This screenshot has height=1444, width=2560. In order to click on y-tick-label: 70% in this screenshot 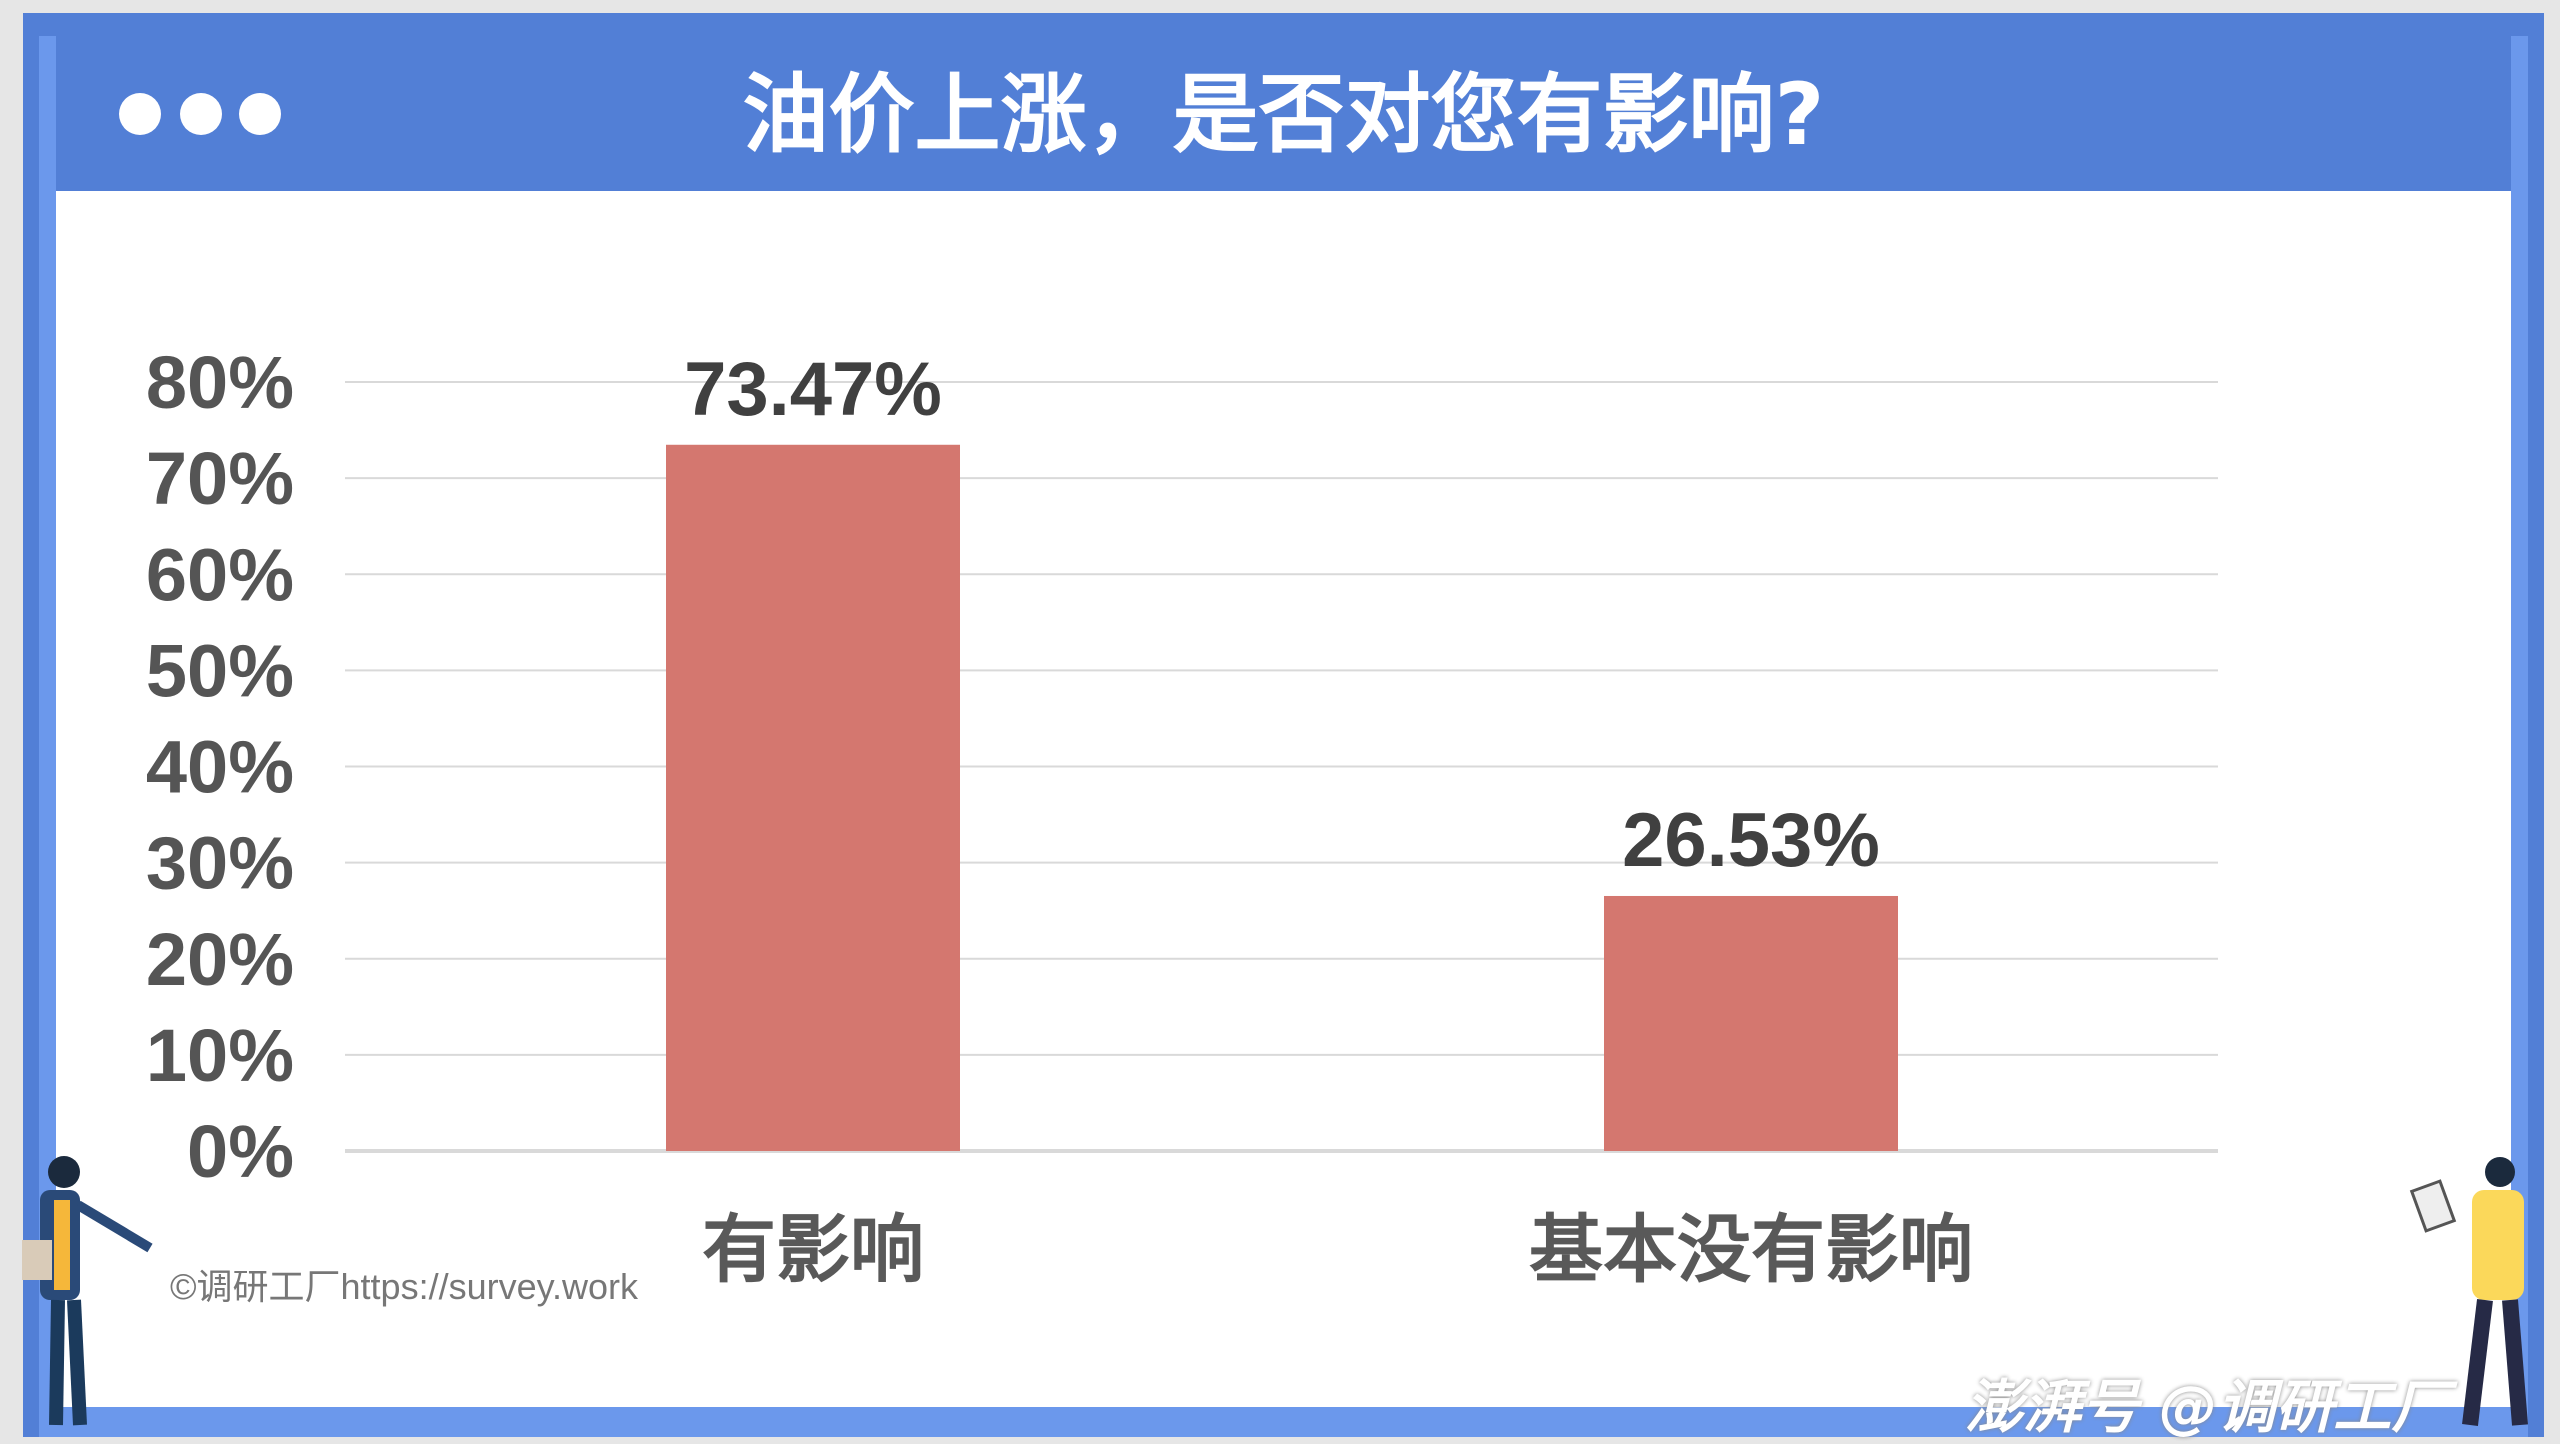, I will do `click(220, 478)`.